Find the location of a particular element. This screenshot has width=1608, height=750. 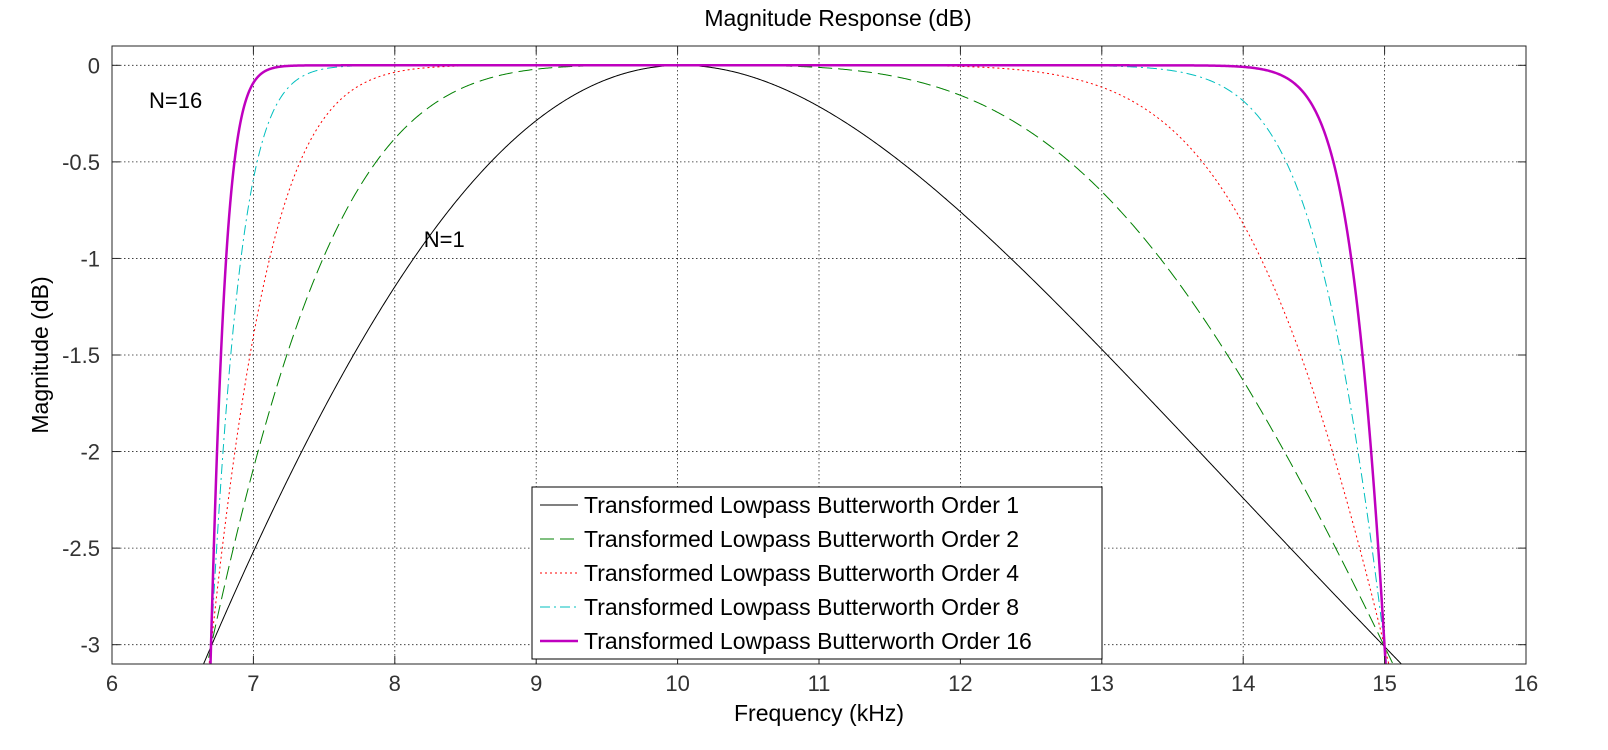

x-tick-label: 13 is located at coordinates (1102, 683).